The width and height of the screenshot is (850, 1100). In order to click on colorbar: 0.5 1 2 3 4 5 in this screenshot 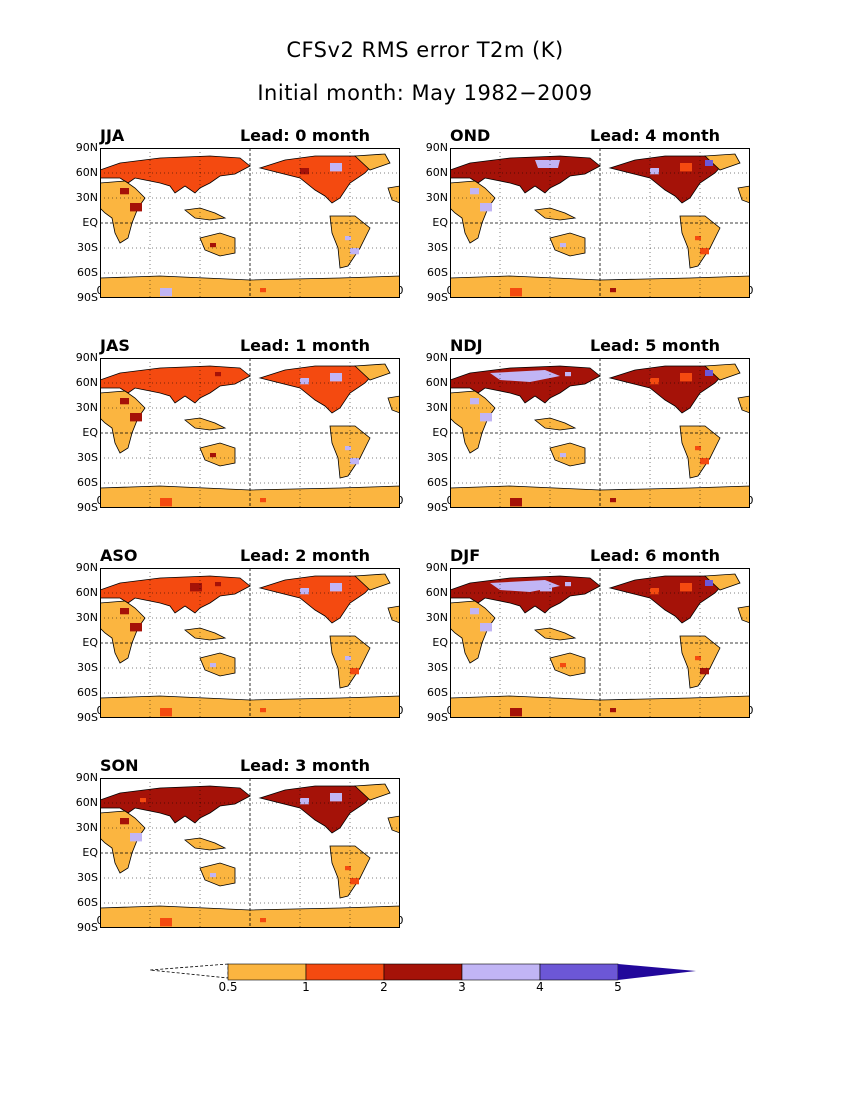, I will do `click(429, 980)`.